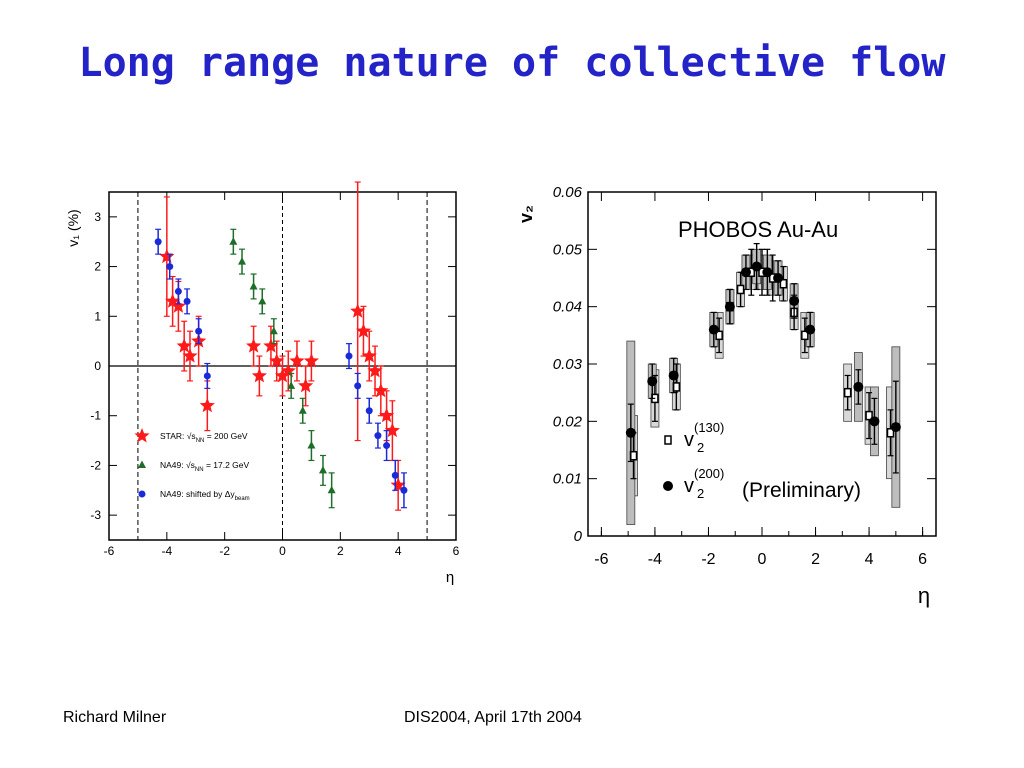 This screenshot has width=1024, height=768. What do you see at coordinates (704, 483) in the screenshot?
I see `legend-entry: v(200) 2` at bounding box center [704, 483].